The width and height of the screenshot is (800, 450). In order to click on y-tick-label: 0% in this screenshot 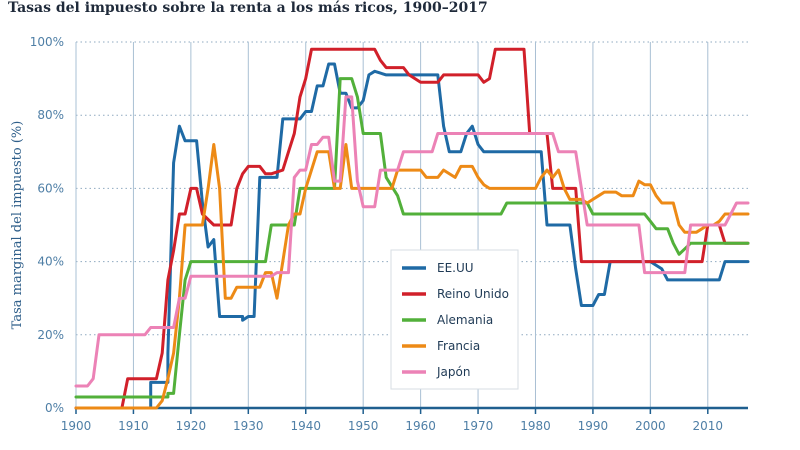, I will do `click(54, 408)`.